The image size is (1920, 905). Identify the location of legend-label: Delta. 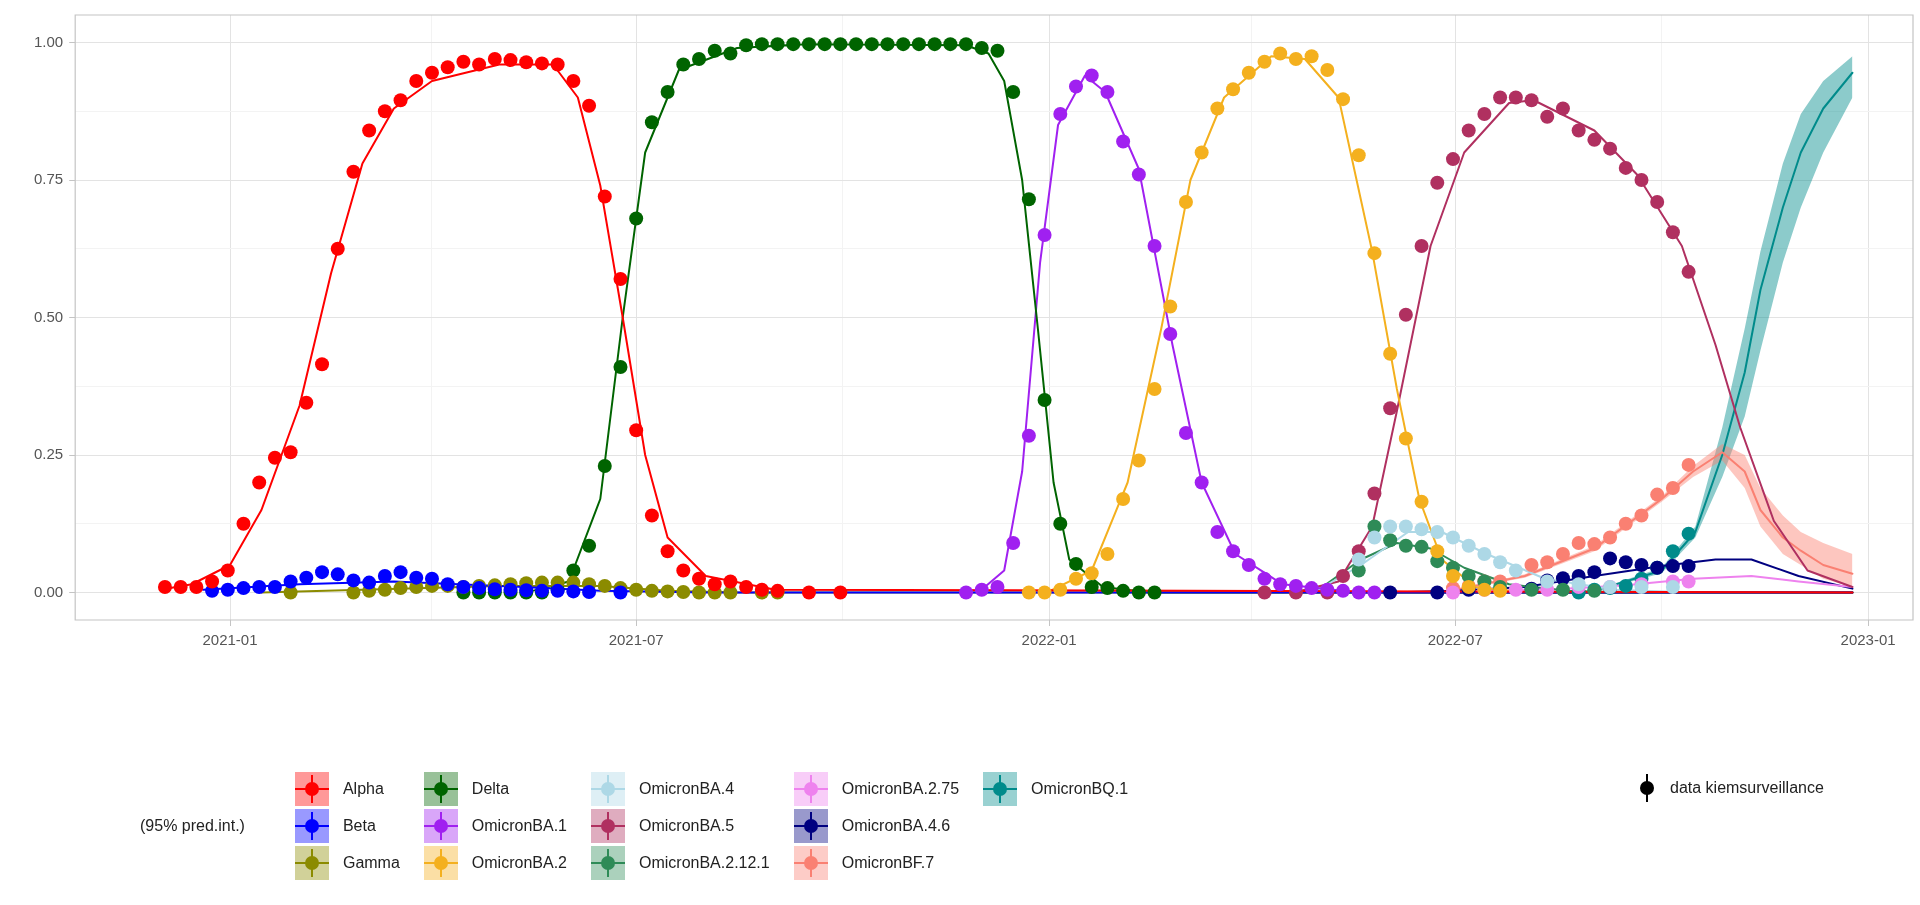
(490, 788).